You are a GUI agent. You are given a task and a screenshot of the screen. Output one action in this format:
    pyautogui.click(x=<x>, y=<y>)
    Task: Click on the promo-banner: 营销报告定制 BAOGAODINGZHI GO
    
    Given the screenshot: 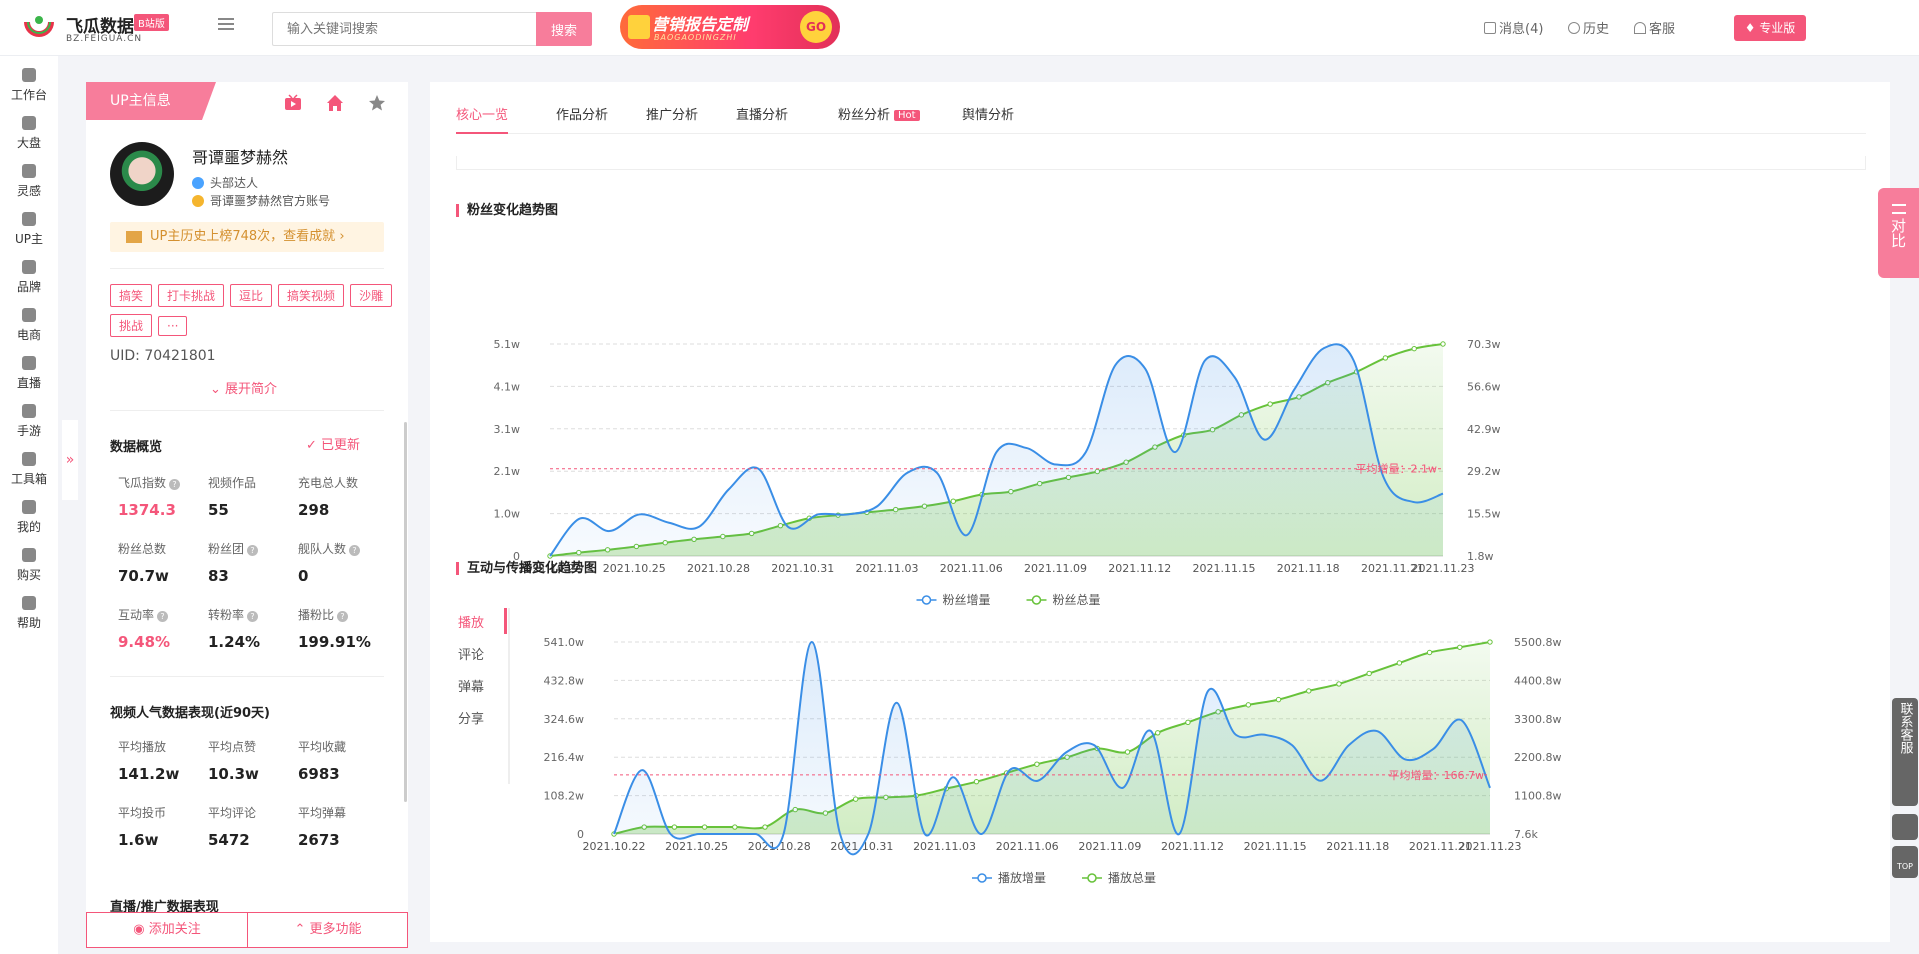 What is the action you would take?
    pyautogui.click(x=730, y=27)
    